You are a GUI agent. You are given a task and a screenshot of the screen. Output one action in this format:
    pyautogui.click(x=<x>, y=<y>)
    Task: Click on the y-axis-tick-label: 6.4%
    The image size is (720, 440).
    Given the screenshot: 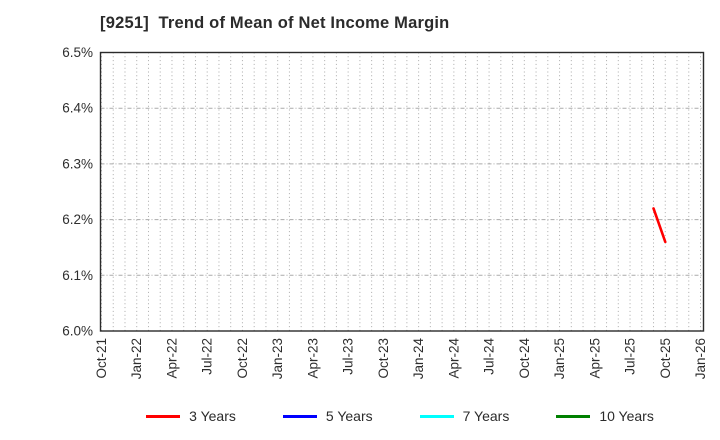 What is the action you would take?
    pyautogui.click(x=77, y=108)
    